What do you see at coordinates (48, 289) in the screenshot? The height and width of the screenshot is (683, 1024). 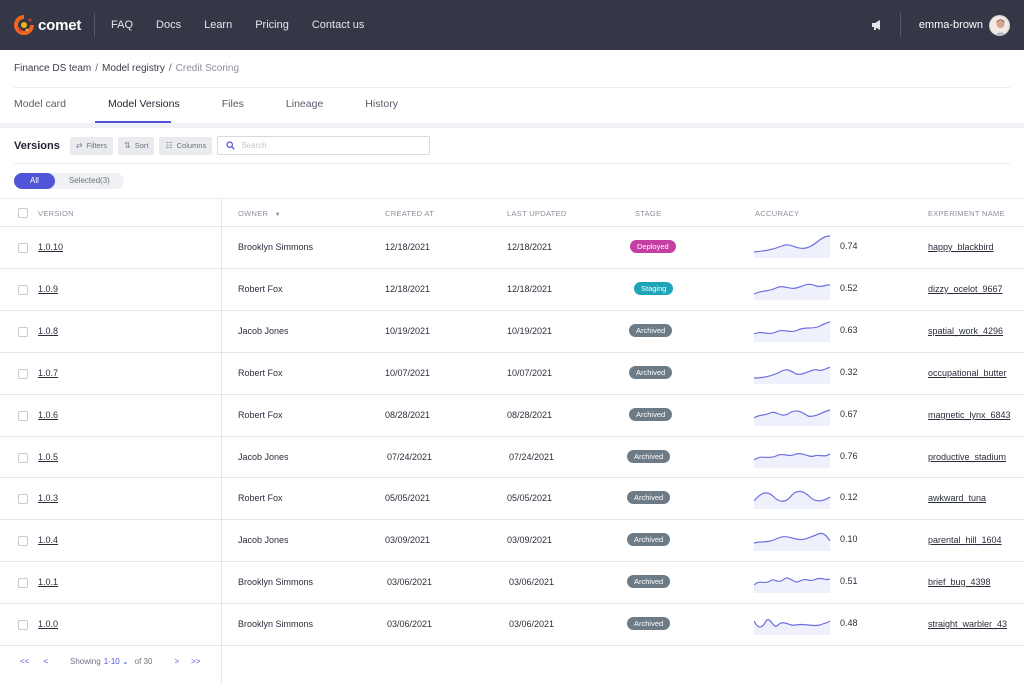 I see `version-link: 1.0.9` at bounding box center [48, 289].